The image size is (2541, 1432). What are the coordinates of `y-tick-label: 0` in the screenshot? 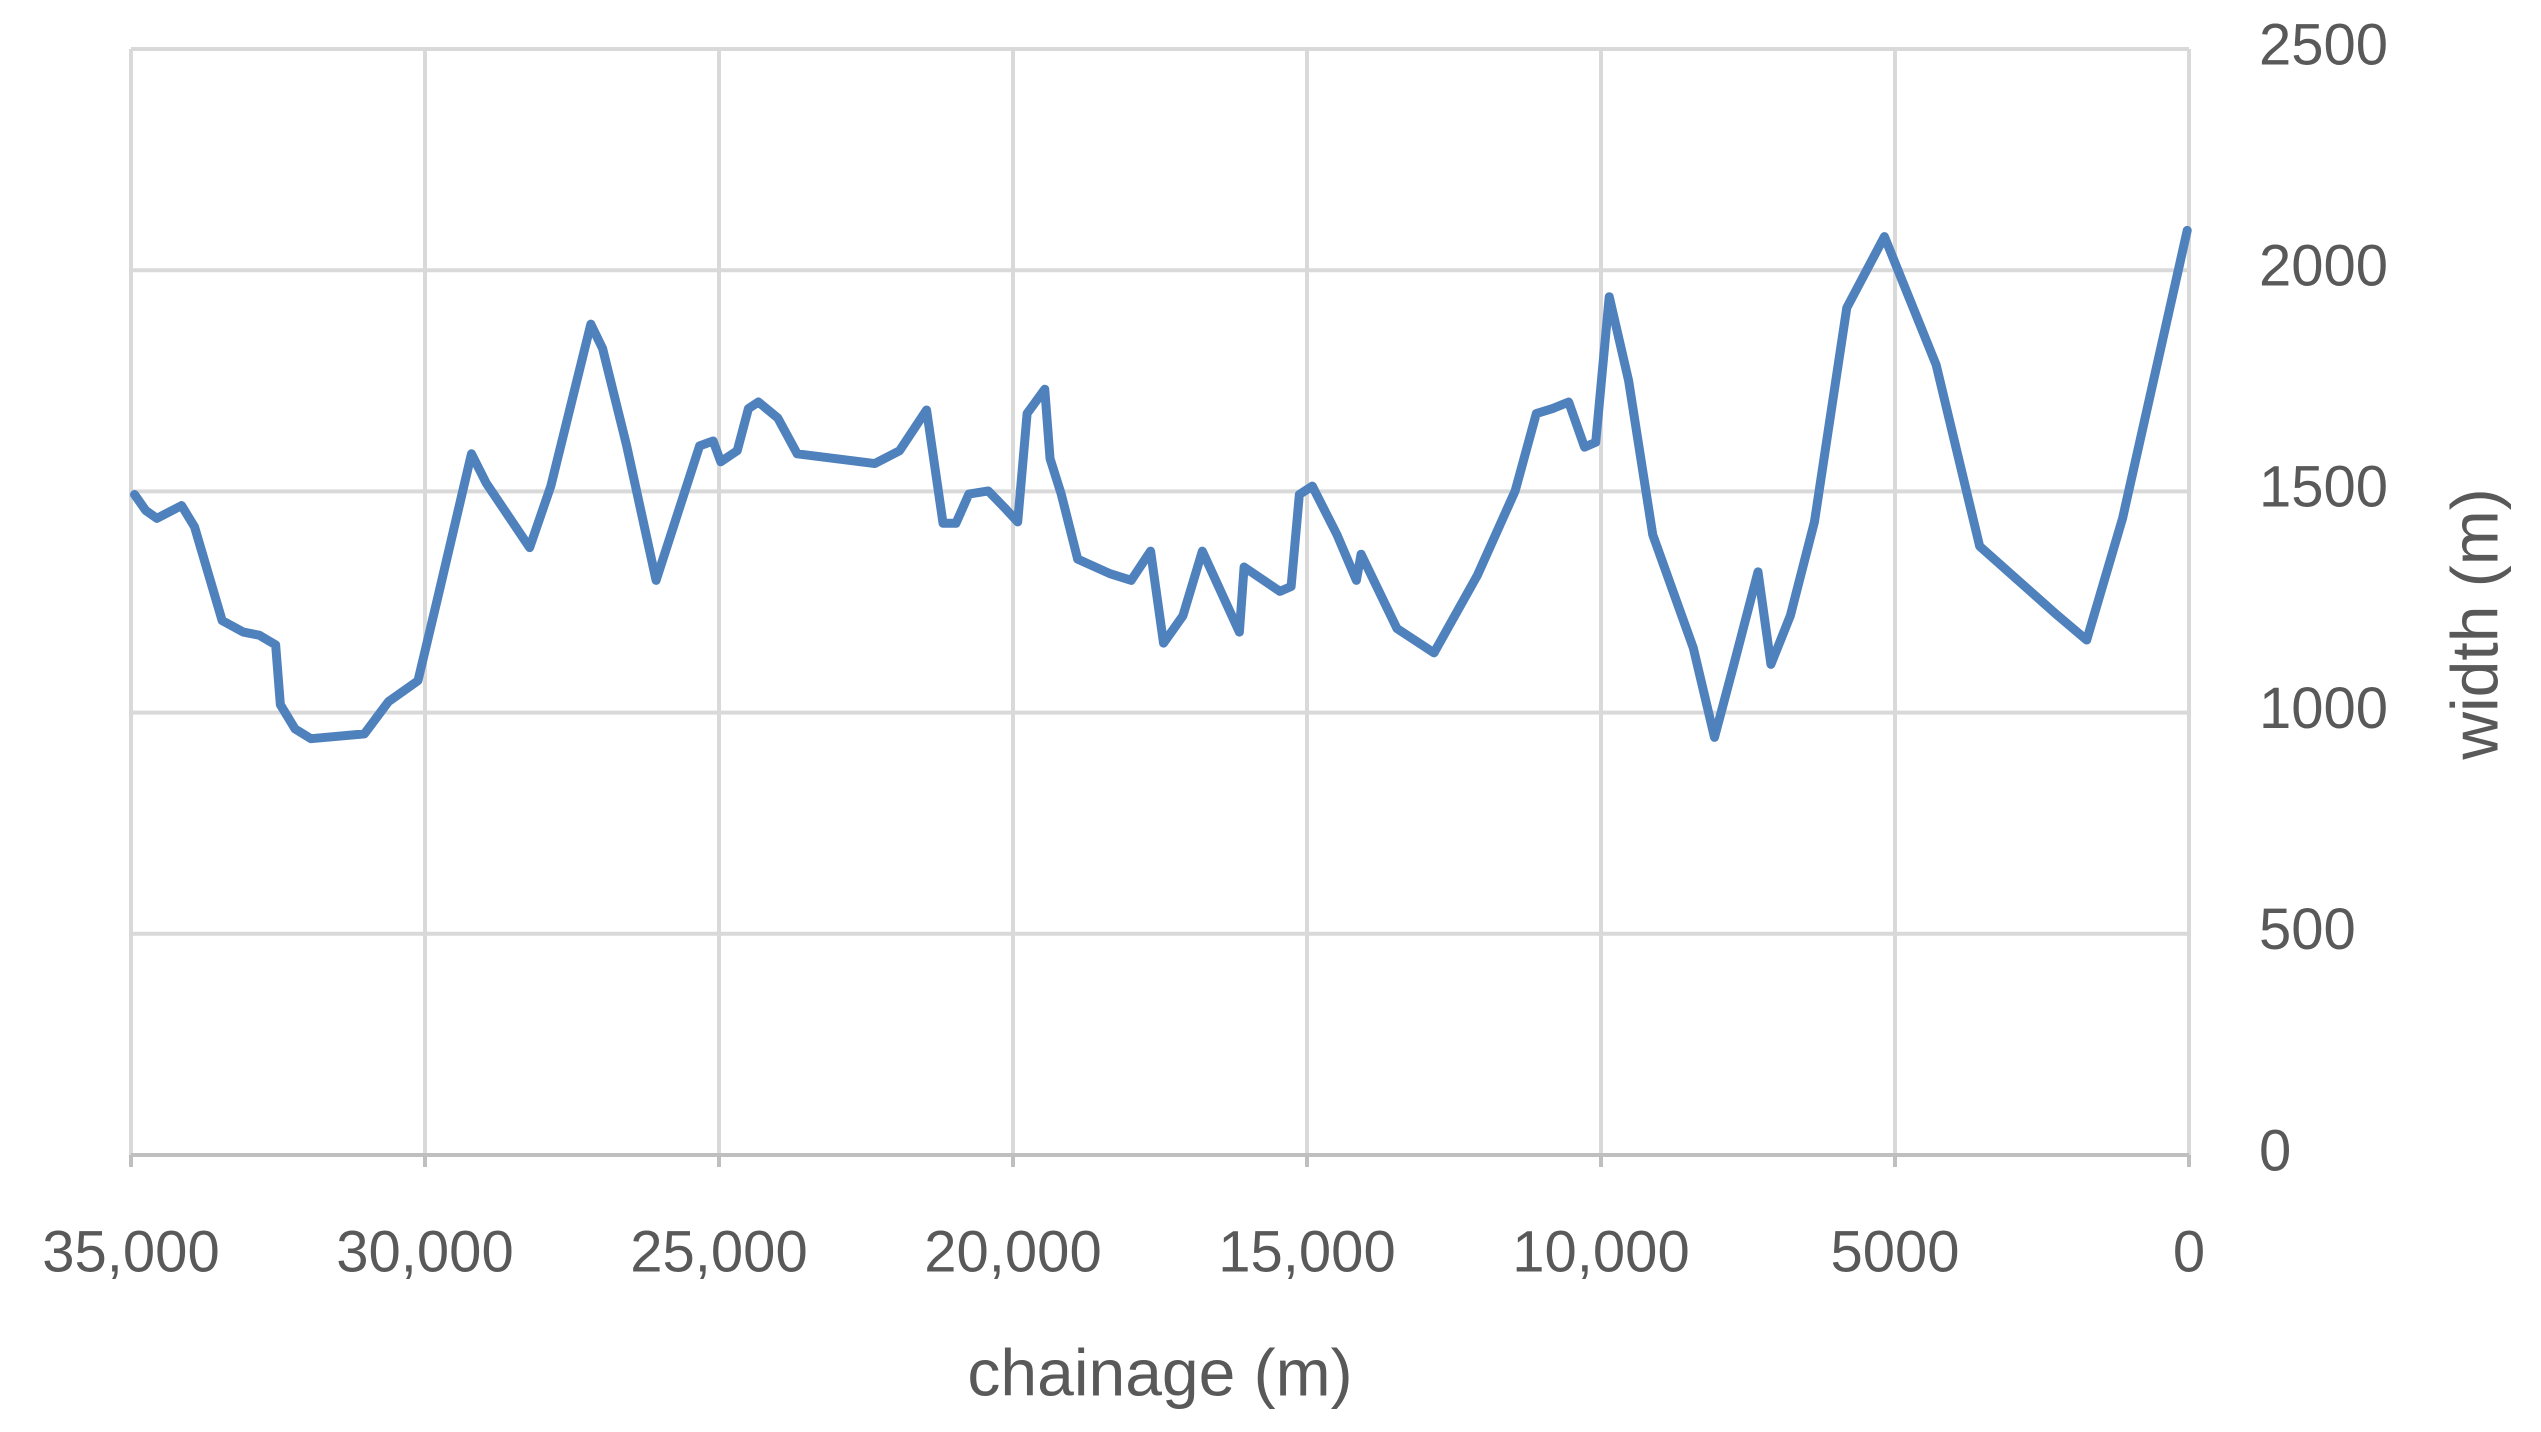 It's located at (2275, 1150).